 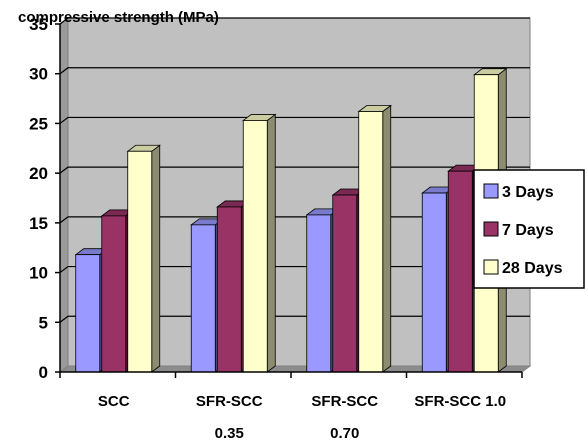 What do you see at coordinates (38, 123) in the screenshot?
I see `y-tick-label: 25` at bounding box center [38, 123].